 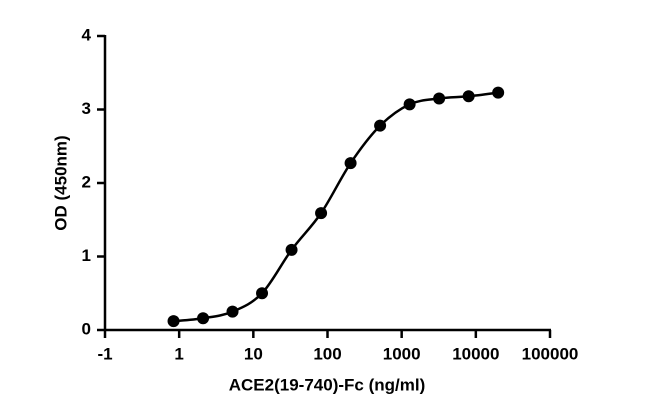 What do you see at coordinates (86, 108) in the screenshot?
I see `y-tick-label: 3` at bounding box center [86, 108].